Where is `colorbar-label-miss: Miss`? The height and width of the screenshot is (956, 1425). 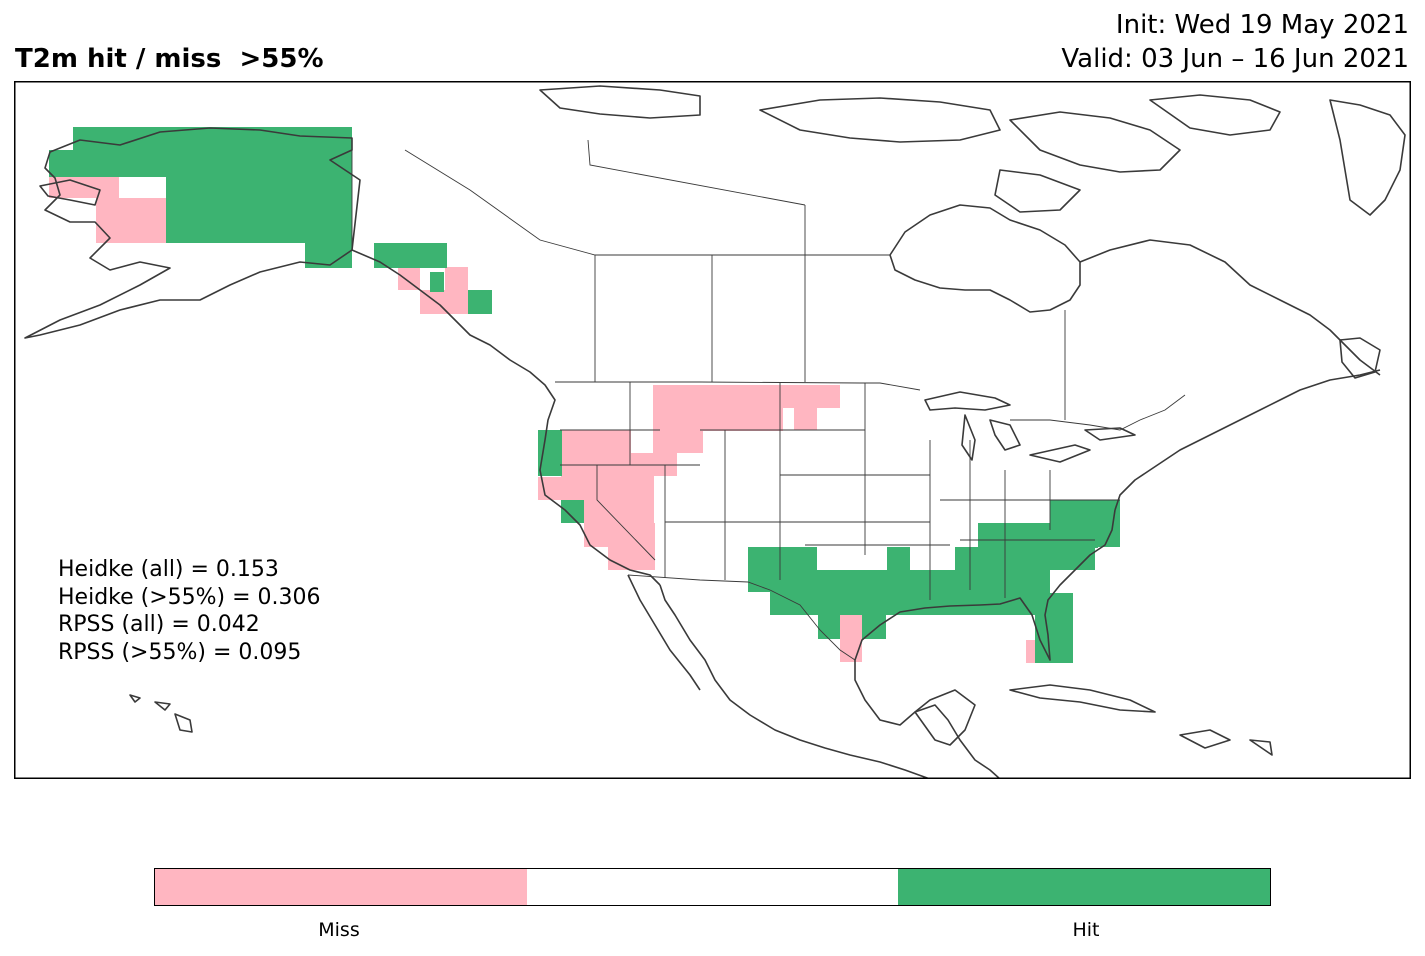 colorbar-label-miss: Miss is located at coordinates (339, 930).